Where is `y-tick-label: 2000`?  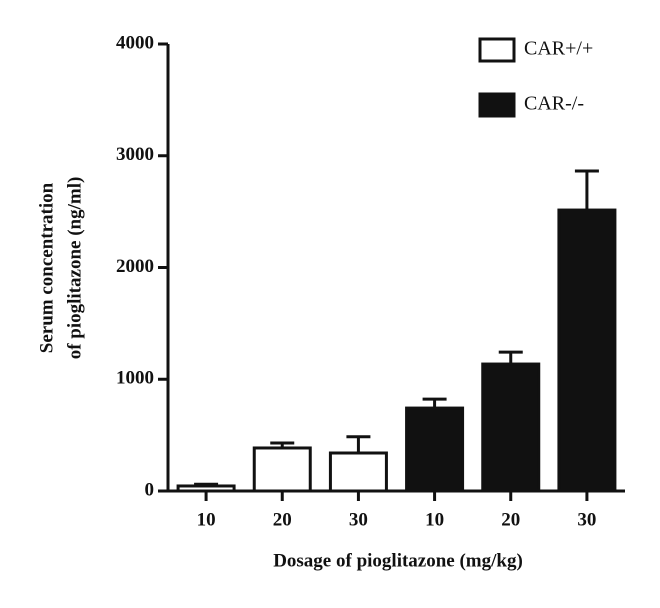 y-tick-label: 2000 is located at coordinates (135, 266).